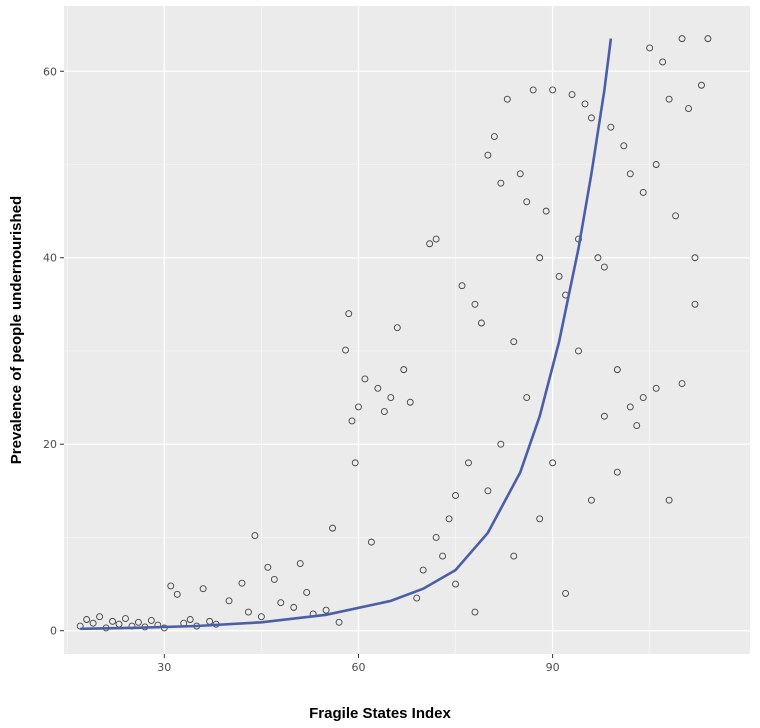 Image resolution: width=760 pixels, height=728 pixels. I want to click on x-tick-label: 90, so click(553, 667).